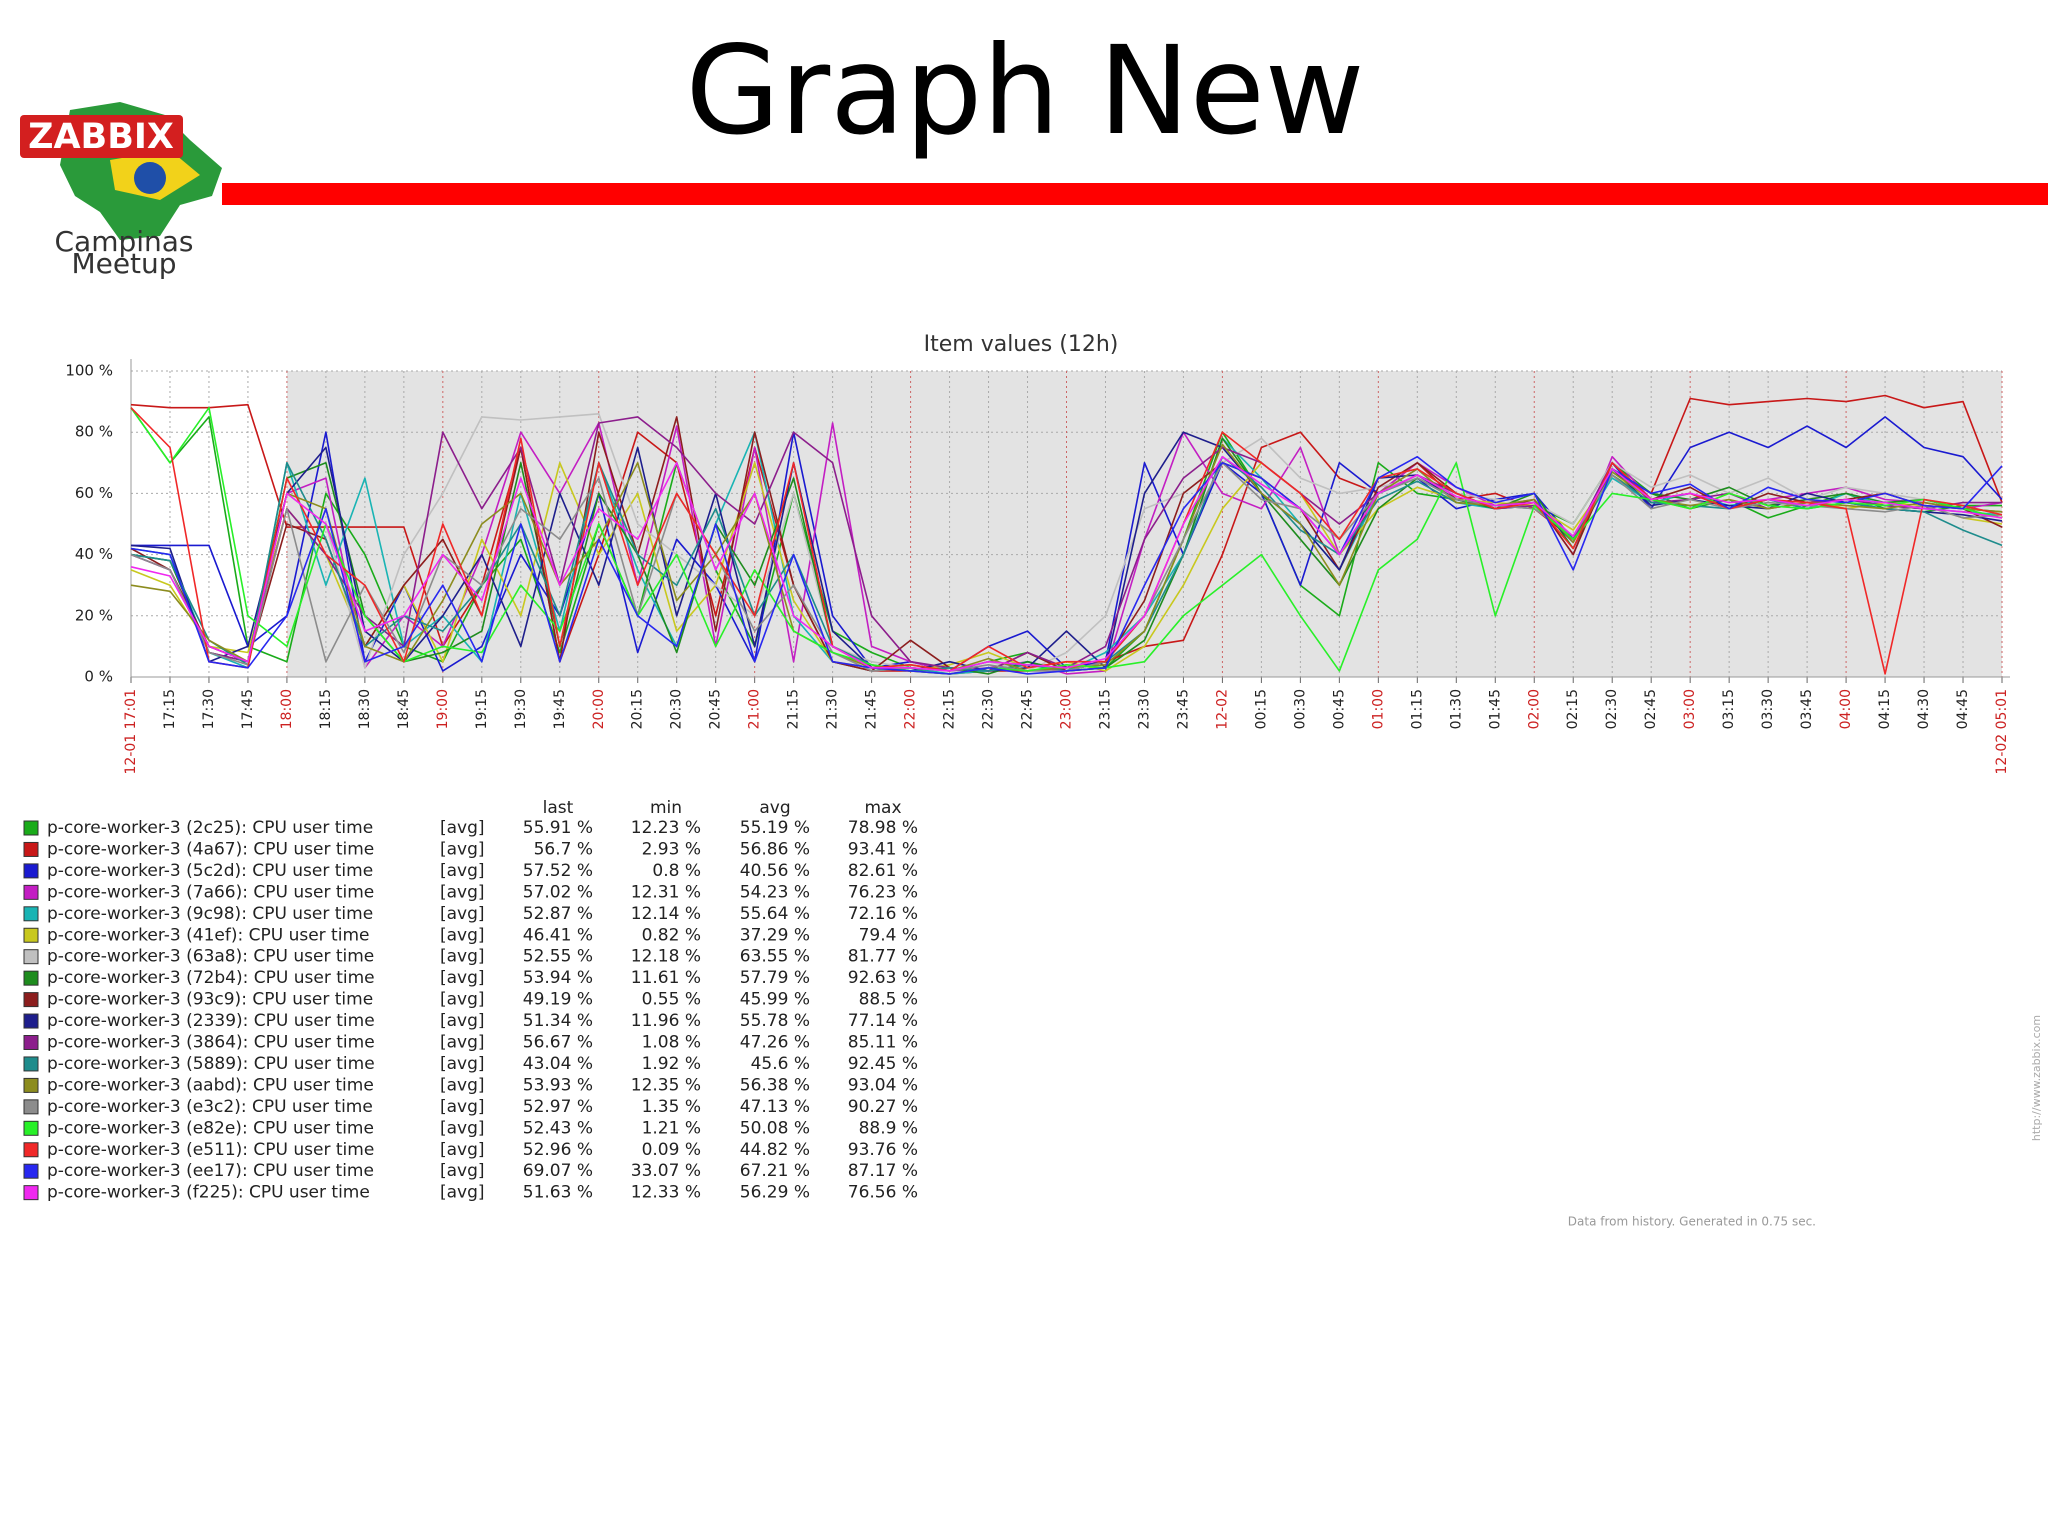 The width and height of the screenshot is (2048, 1536). What do you see at coordinates (1417, 709) in the screenshot?
I see `x-tick-label: 01:15` at bounding box center [1417, 709].